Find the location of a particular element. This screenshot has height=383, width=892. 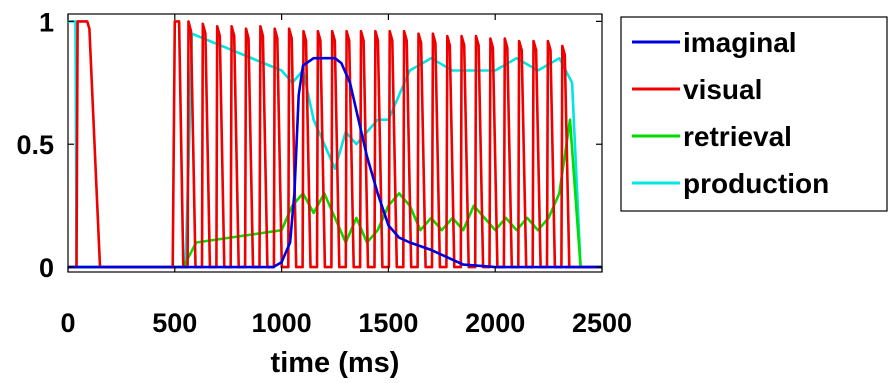

y-tick-label: 0.5 is located at coordinates (35, 145).